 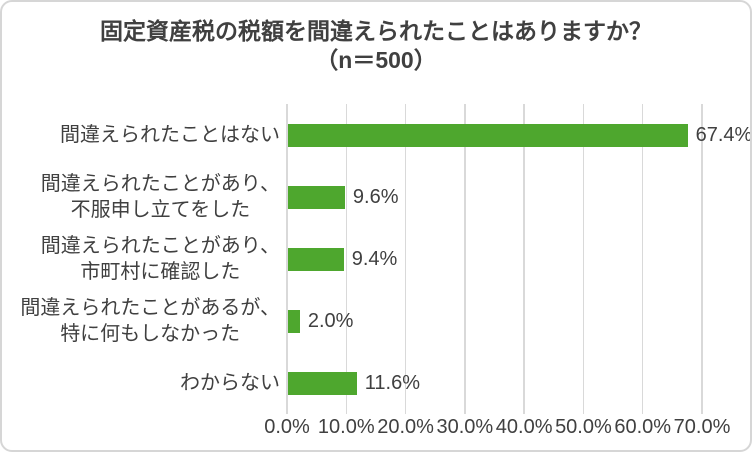 I want to click on gridline-10.0%, so click(x=346, y=259).